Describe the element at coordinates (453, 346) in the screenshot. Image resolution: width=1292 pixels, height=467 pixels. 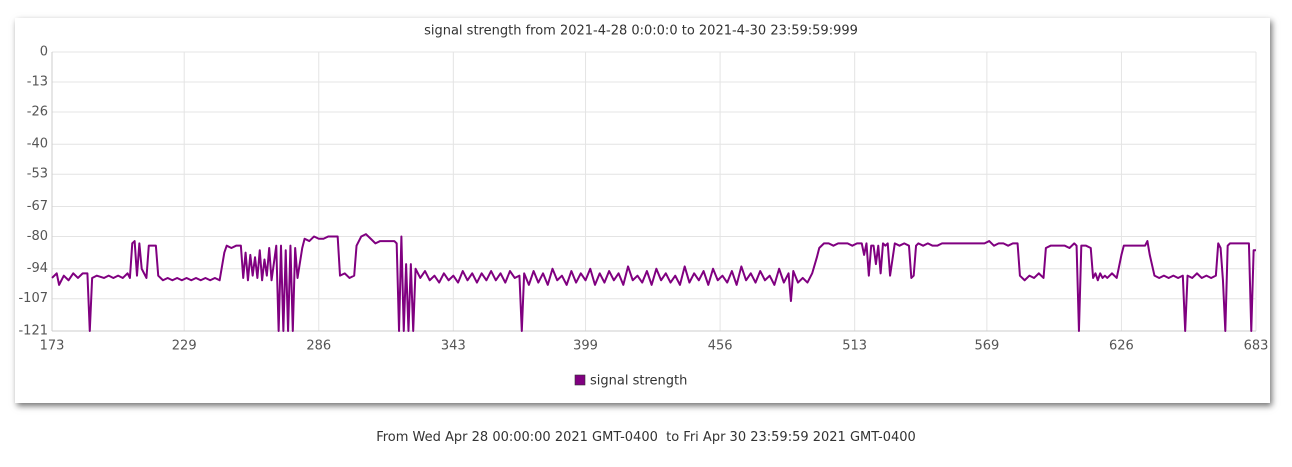
I see `x-tick-label: 343` at that location.